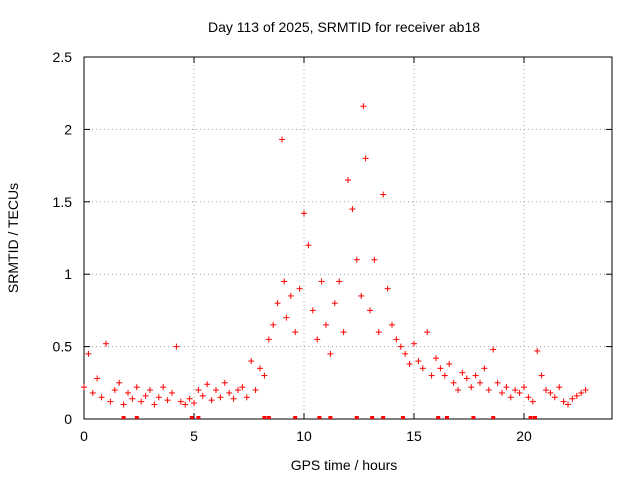 The width and height of the screenshot is (640, 480). I want to click on y-tick-label: 0, so click(68, 419).